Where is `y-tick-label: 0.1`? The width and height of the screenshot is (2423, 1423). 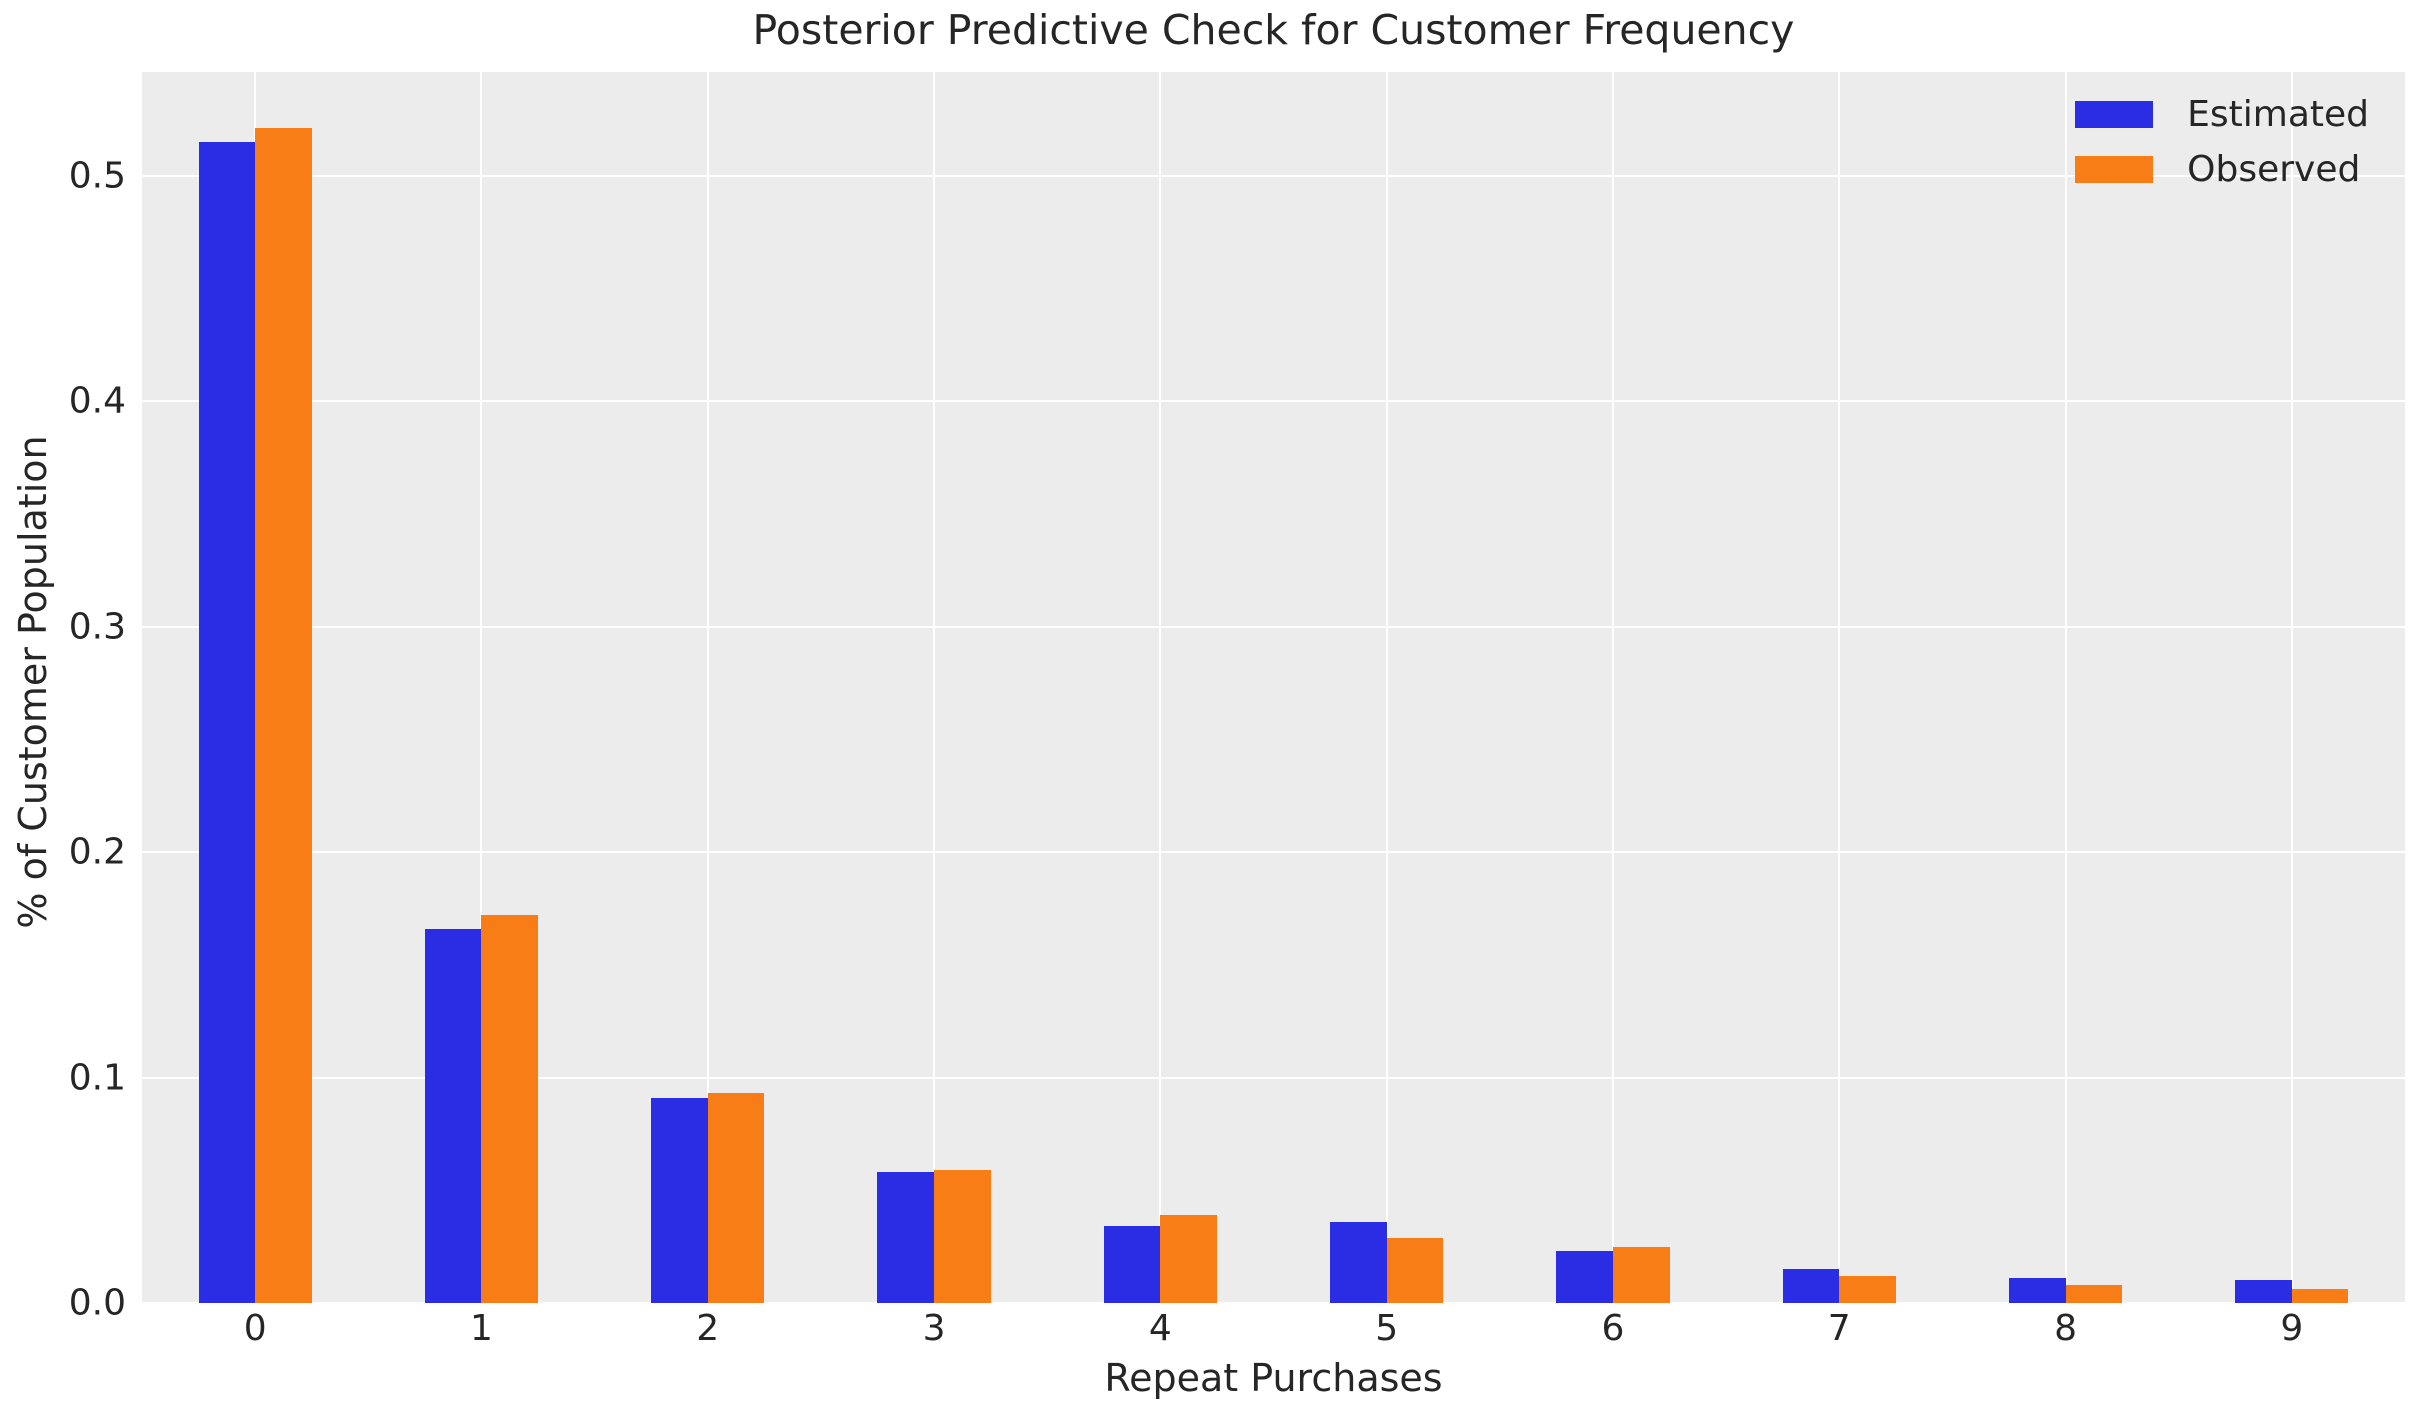 y-tick-label: 0.1 is located at coordinates (97, 1078).